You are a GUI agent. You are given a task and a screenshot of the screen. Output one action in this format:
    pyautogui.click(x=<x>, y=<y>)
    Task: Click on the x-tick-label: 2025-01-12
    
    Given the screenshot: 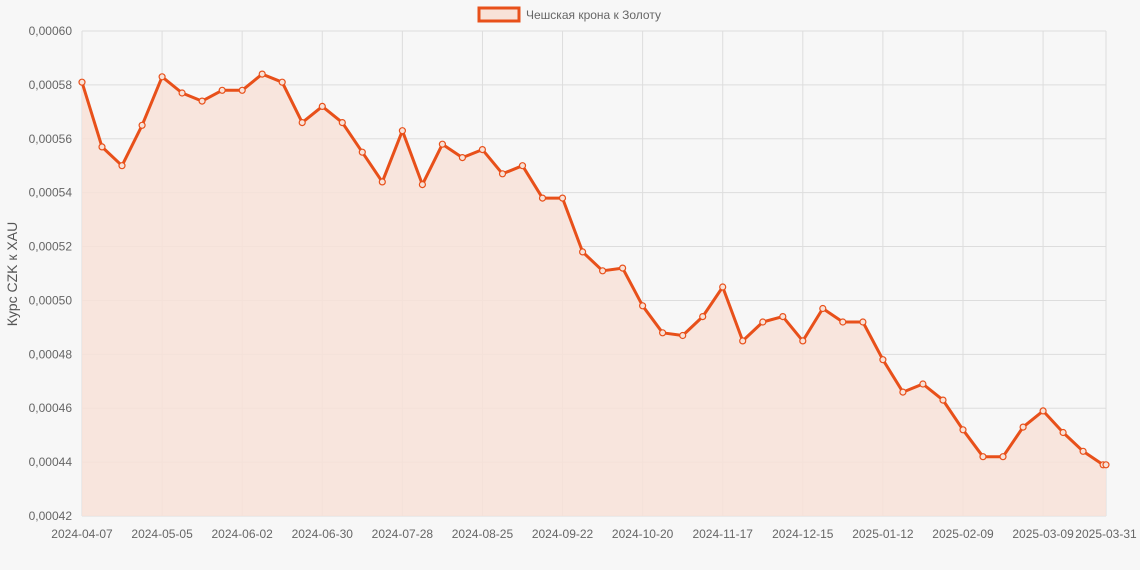 What is the action you would take?
    pyautogui.click(x=883, y=534)
    